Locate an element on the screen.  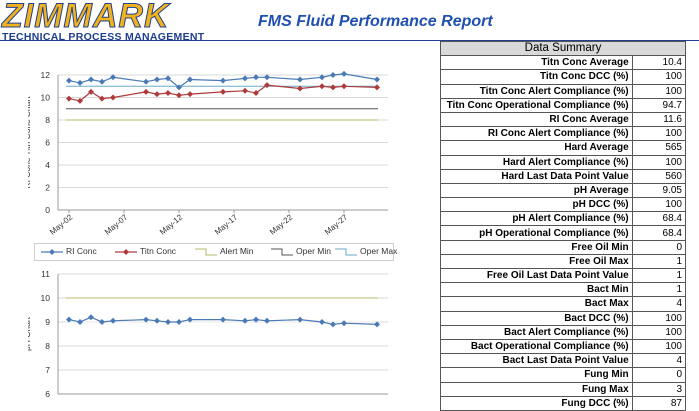
summary-row: pH Alert Compliance (%) 68.4 is located at coordinates (563, 219).